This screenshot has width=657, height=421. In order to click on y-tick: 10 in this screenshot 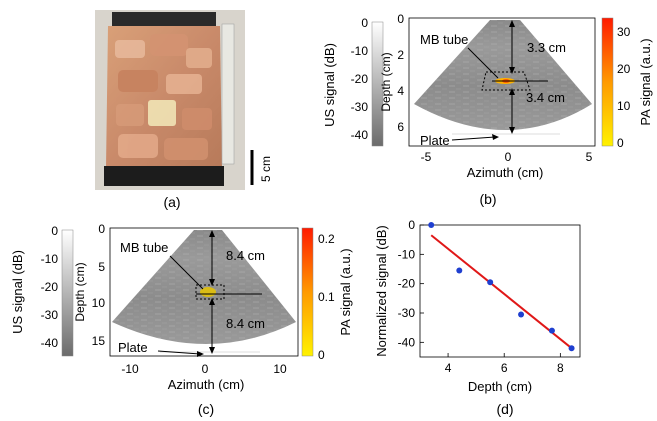, I will do `click(99, 303)`.